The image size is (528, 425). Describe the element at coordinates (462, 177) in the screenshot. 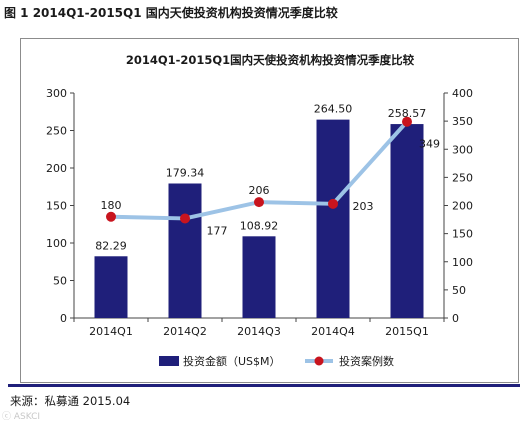

I see `right-tick-label: 250` at that location.